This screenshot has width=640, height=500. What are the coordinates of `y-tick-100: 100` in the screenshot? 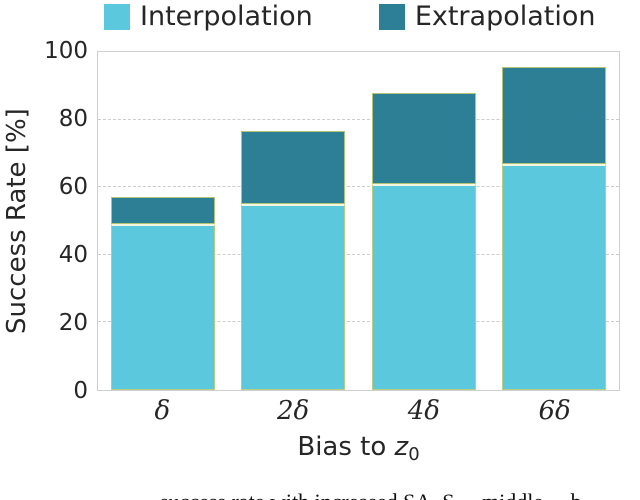 It's located at (66, 51).